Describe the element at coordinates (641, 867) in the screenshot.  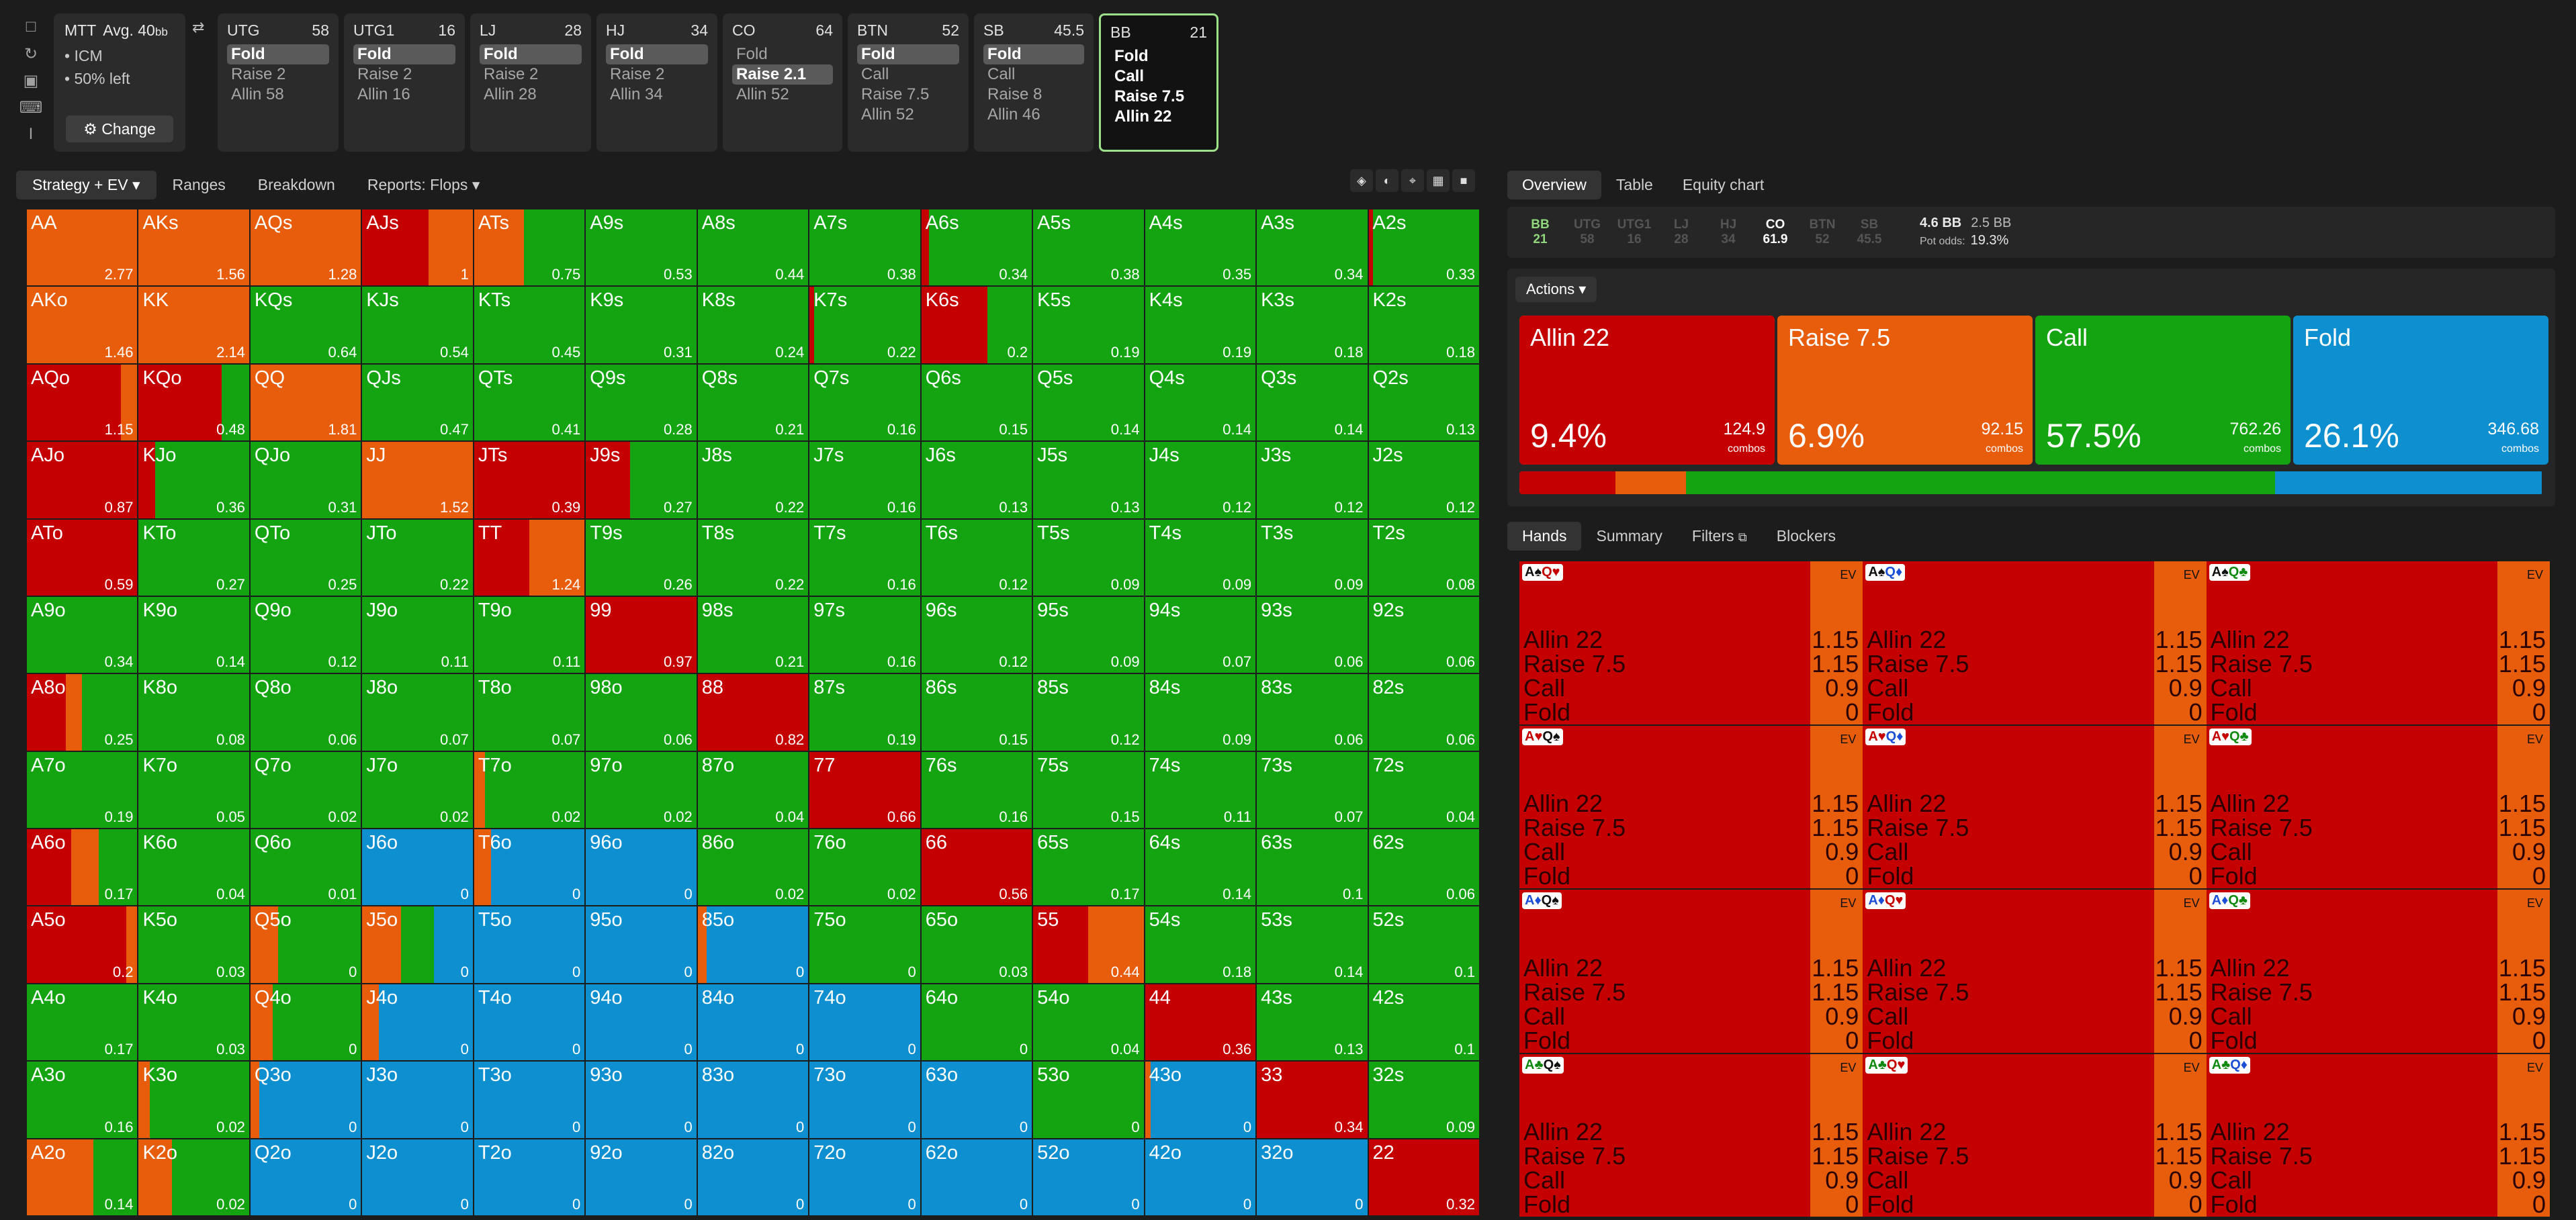
I see `hand-cell: 96o 0` at that location.